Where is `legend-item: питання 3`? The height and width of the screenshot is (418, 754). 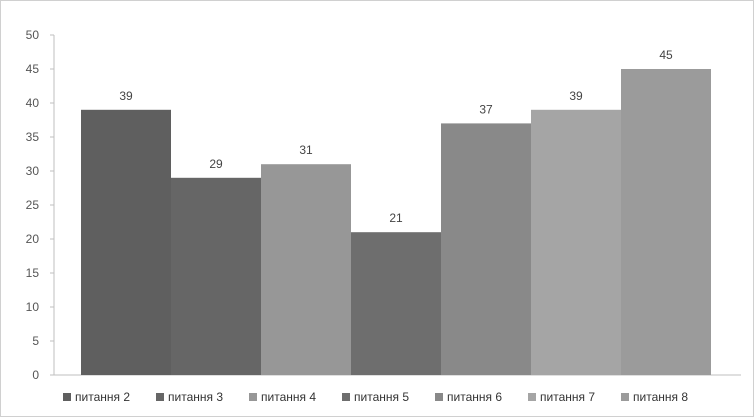 legend-item: питання 3 is located at coordinates (189, 397).